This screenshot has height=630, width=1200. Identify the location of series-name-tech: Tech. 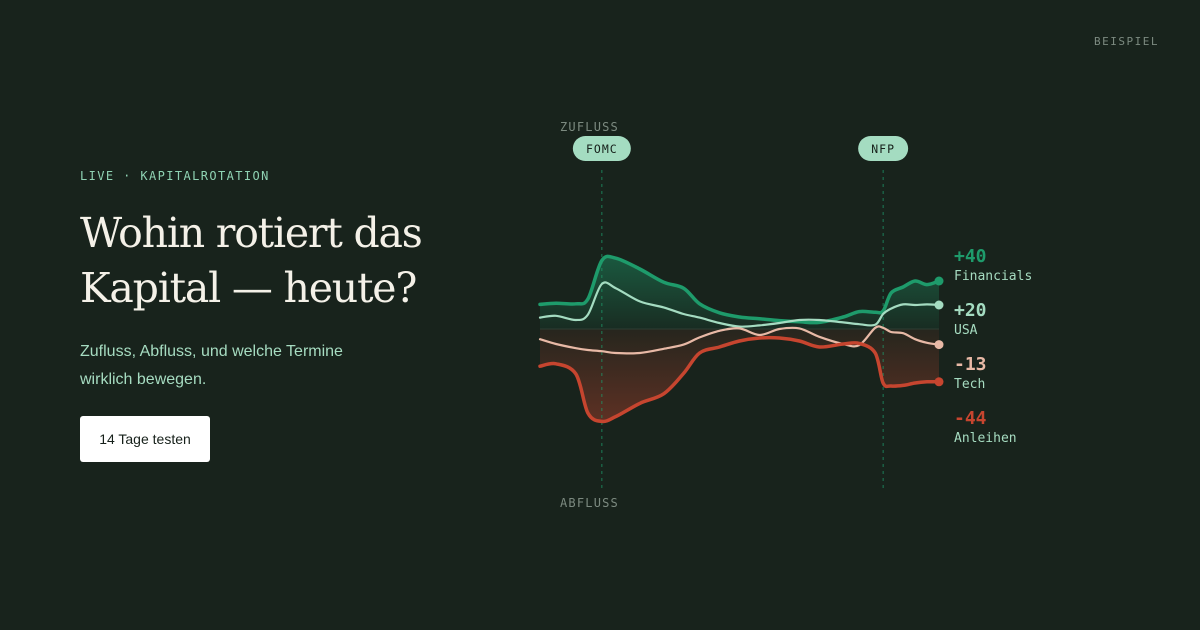
(969, 384).